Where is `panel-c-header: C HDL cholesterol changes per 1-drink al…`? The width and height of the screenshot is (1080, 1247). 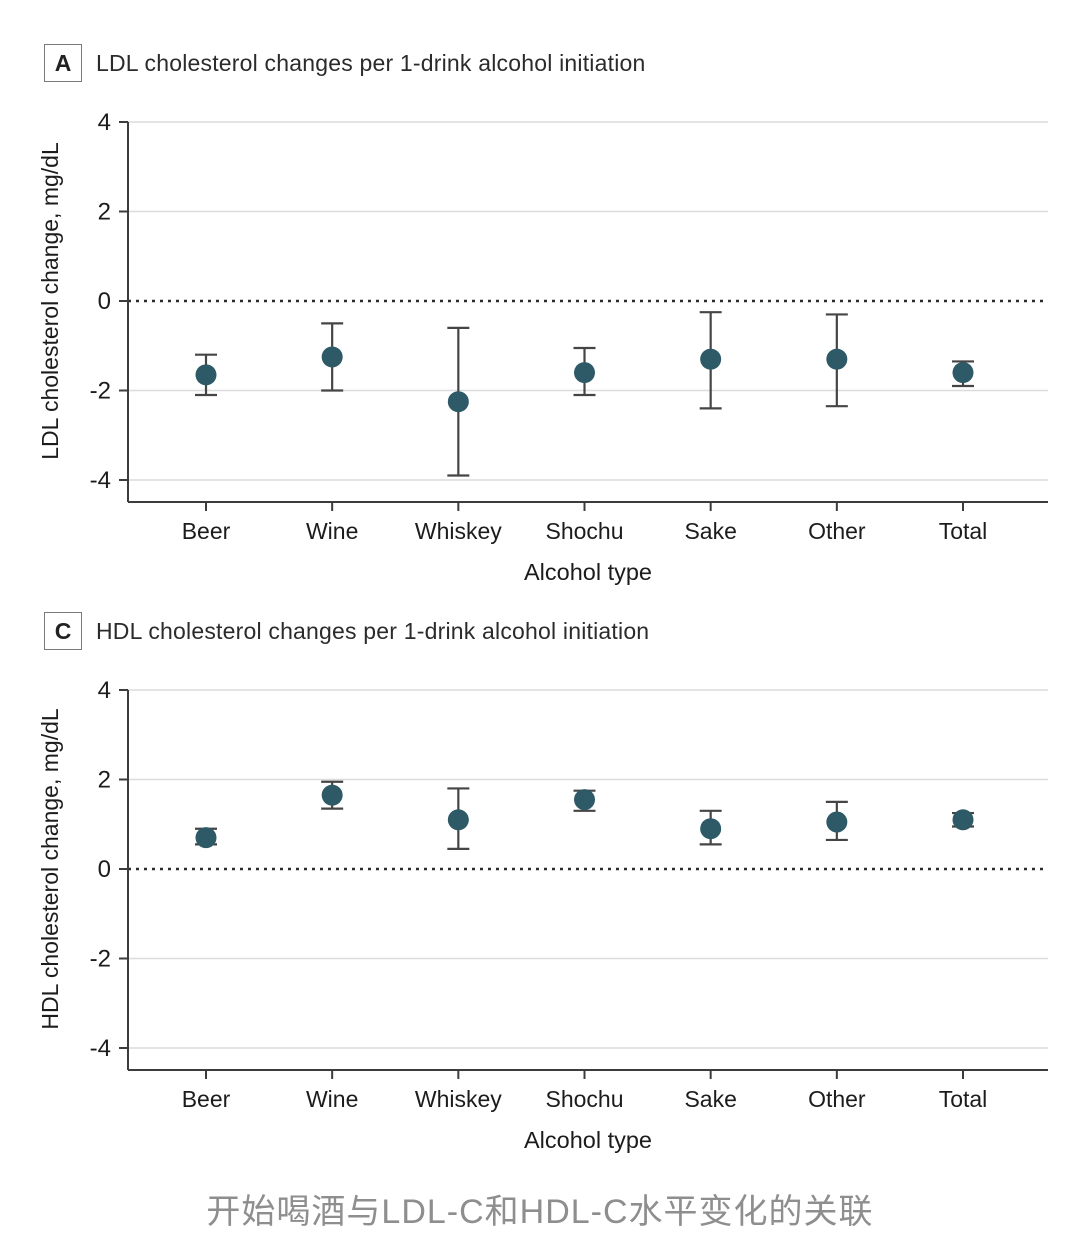
panel-c-header: C HDL cholesterol changes per 1-drink al… is located at coordinates (562, 620).